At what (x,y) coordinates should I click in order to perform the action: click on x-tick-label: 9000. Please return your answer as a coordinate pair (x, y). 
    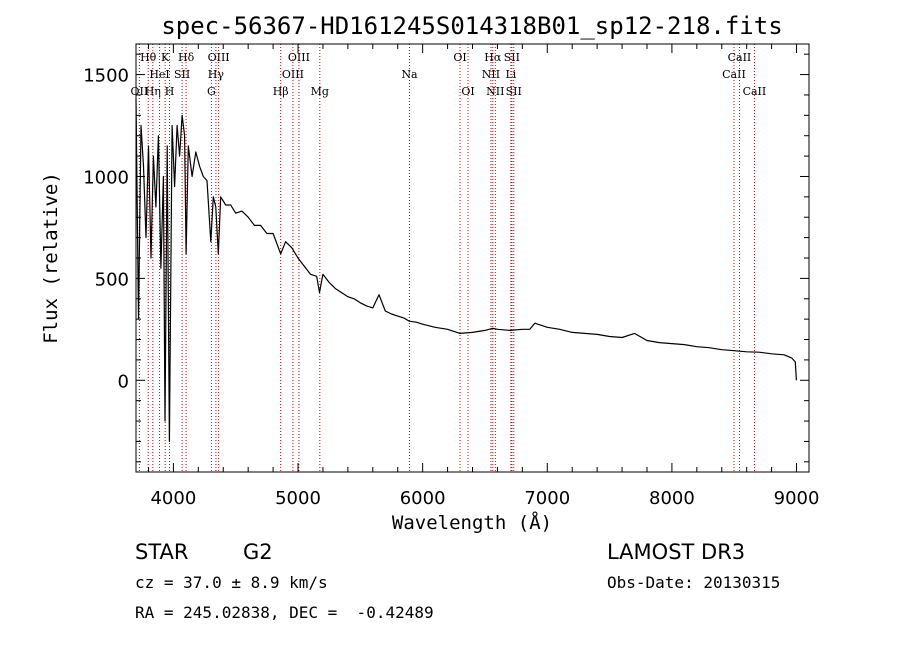
    Looking at the image, I should click on (797, 498).